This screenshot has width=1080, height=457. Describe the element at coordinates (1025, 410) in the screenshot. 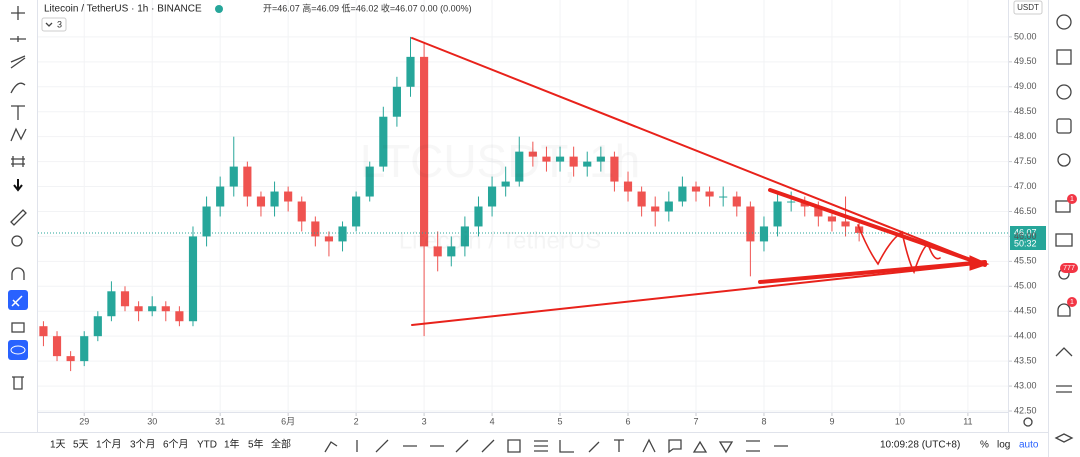

I see `y-tick-label: 42.50` at that location.